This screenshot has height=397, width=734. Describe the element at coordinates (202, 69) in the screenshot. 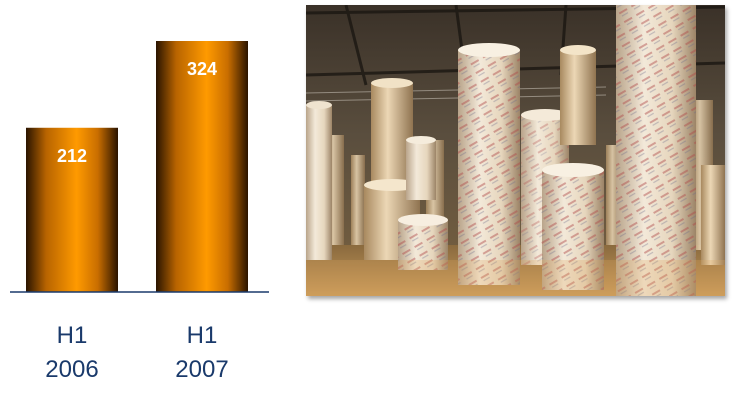

I see `bar-value-label: 324` at that location.